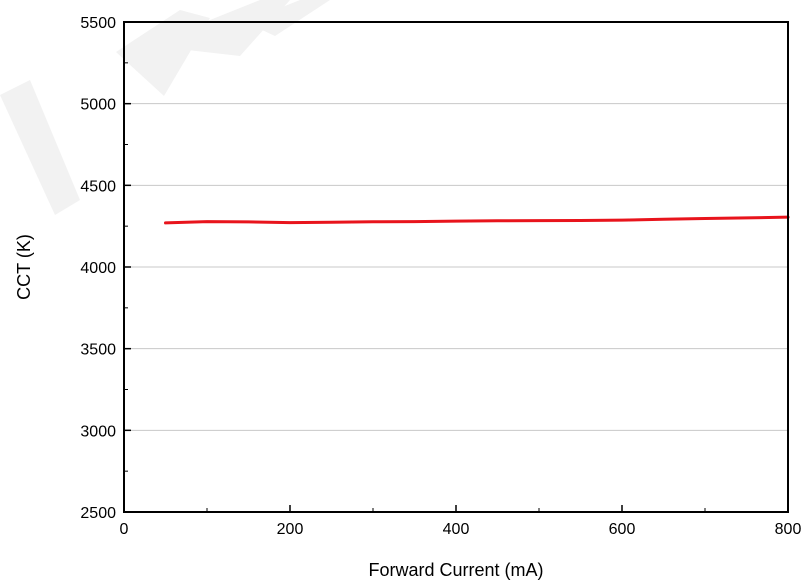  I want to click on series-layer, so click(477, 220).